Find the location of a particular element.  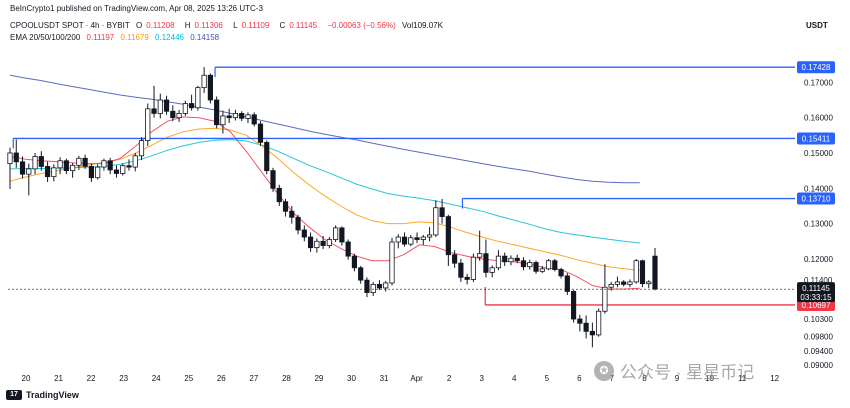

time-tick-label: 9 is located at coordinates (677, 378).